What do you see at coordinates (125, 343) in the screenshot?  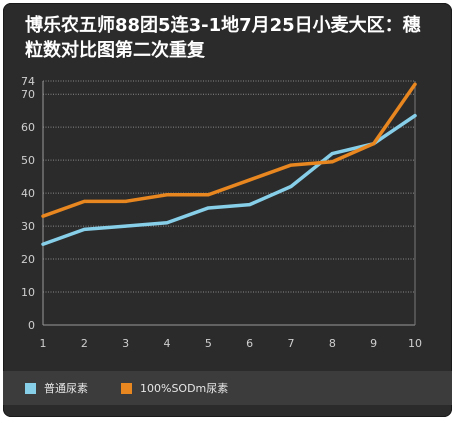 I see `x-tick-label-2: 3` at bounding box center [125, 343].